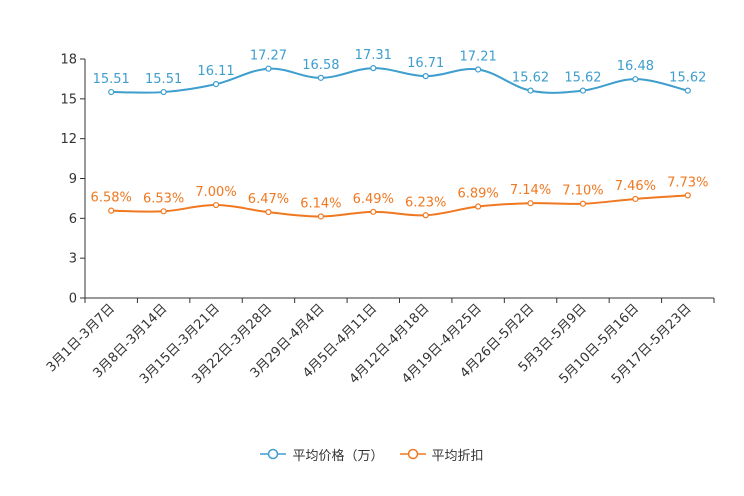  What do you see at coordinates (68, 60) in the screenshot?
I see `y-tick-label: 18` at bounding box center [68, 60].